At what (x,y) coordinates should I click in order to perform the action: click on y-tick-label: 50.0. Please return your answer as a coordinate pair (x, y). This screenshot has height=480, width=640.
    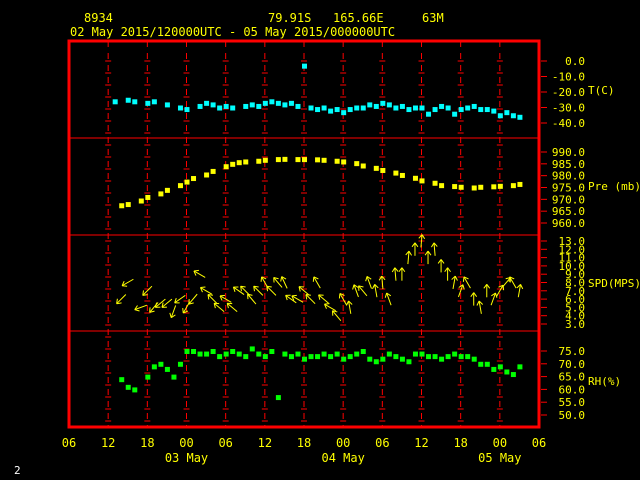
    Looking at the image, I should click on (572, 415).